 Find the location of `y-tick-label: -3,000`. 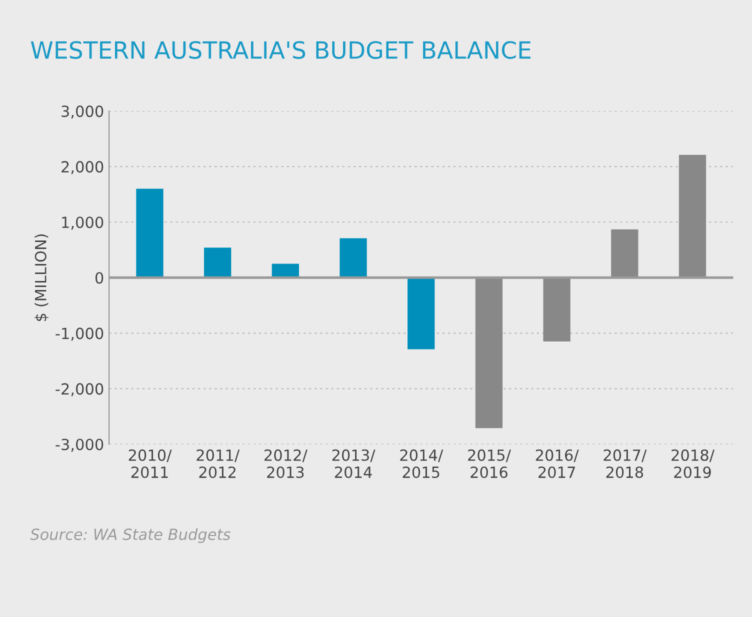

y-tick-label: -3,000 is located at coordinates (80, 445).